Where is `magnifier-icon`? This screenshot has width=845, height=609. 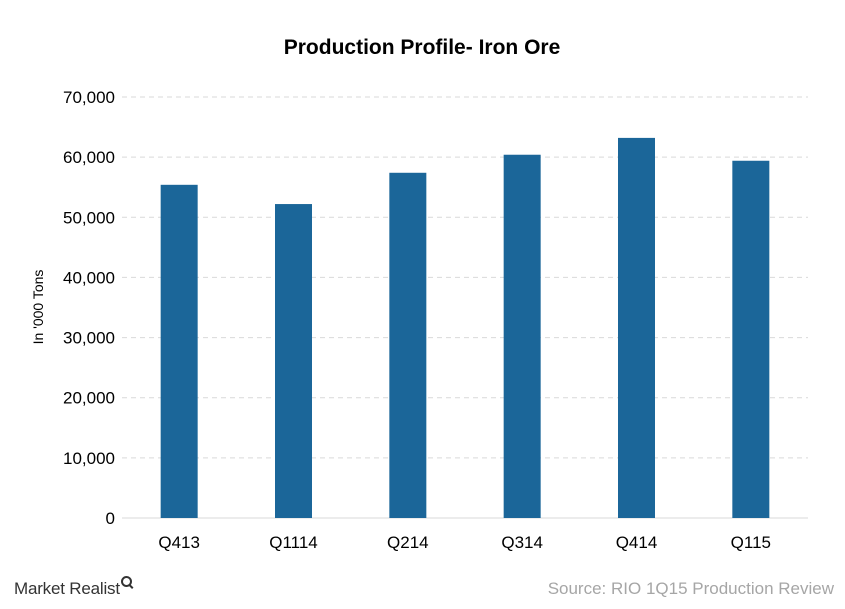
magnifier-icon is located at coordinates (126, 582).